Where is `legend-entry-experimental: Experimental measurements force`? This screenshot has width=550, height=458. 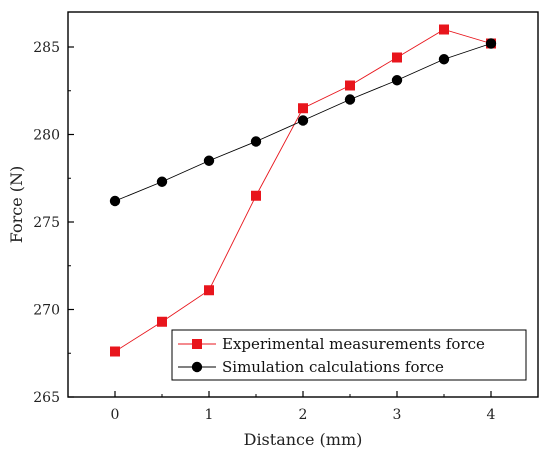 legend-entry-experimental: Experimental measurements force is located at coordinates (331, 344).